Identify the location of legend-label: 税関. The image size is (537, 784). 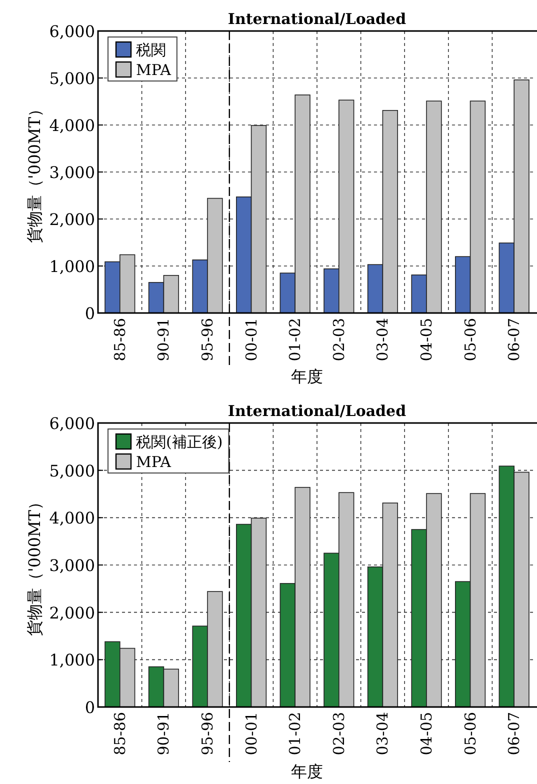
(151, 50).